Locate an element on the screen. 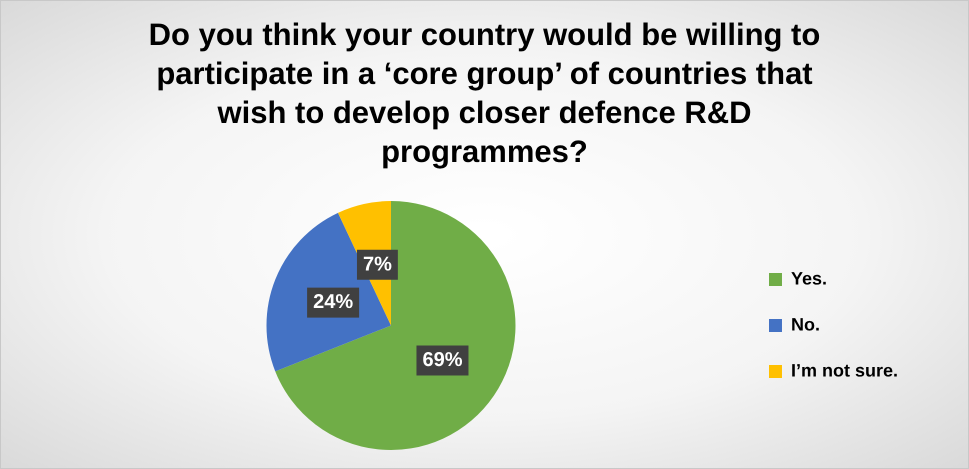  data-label: 7% is located at coordinates (377, 264).